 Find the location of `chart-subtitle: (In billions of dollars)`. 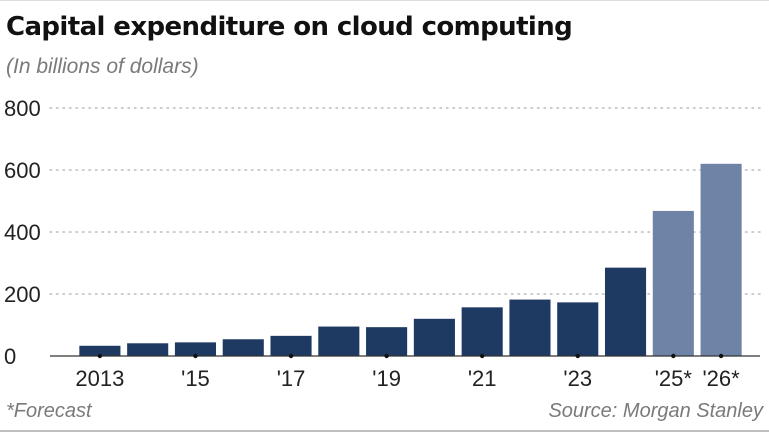

chart-subtitle: (In billions of dollars) is located at coordinates (102, 66).